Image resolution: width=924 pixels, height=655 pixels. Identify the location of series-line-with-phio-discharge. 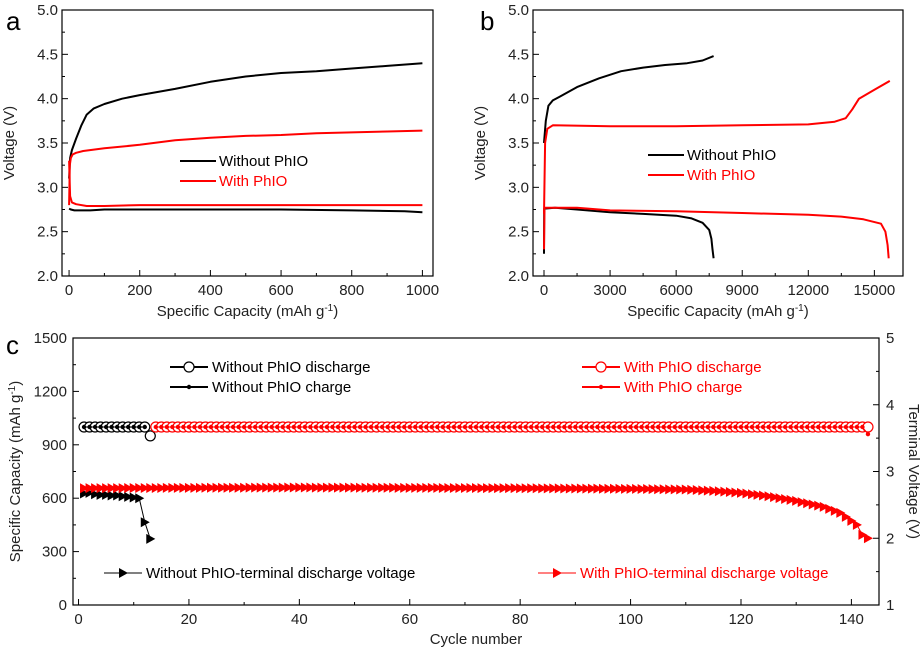
(245, 183).